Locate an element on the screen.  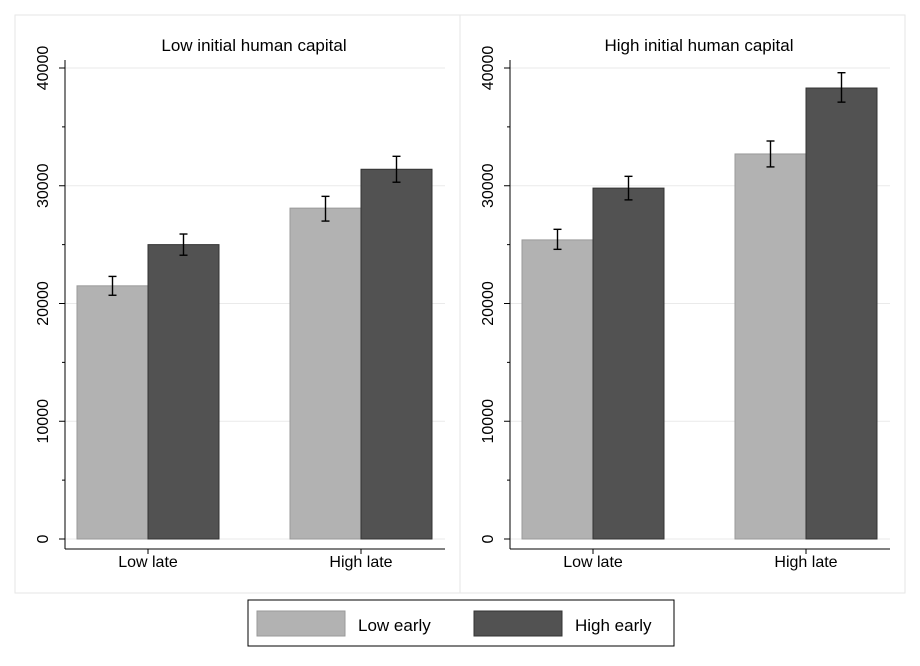
legend-swatch-high-early is located at coordinates (518, 623).